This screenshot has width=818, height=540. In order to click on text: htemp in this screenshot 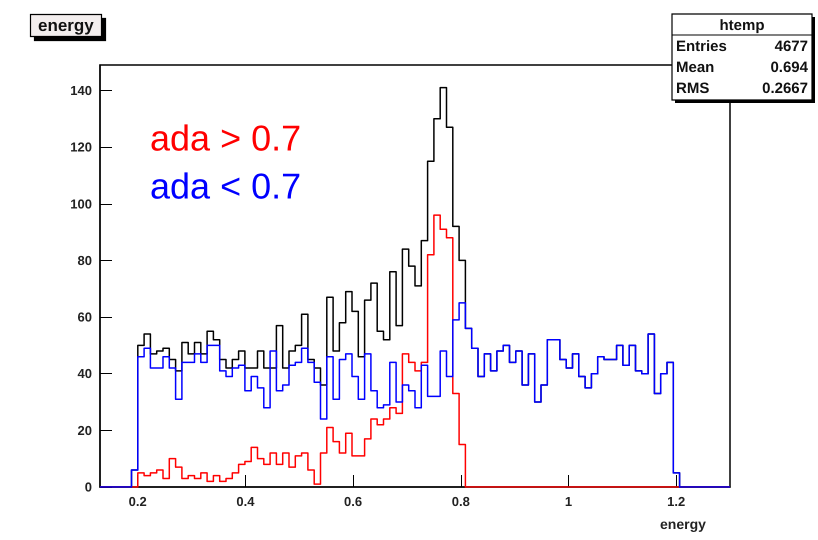, I will do `click(742, 25)`.